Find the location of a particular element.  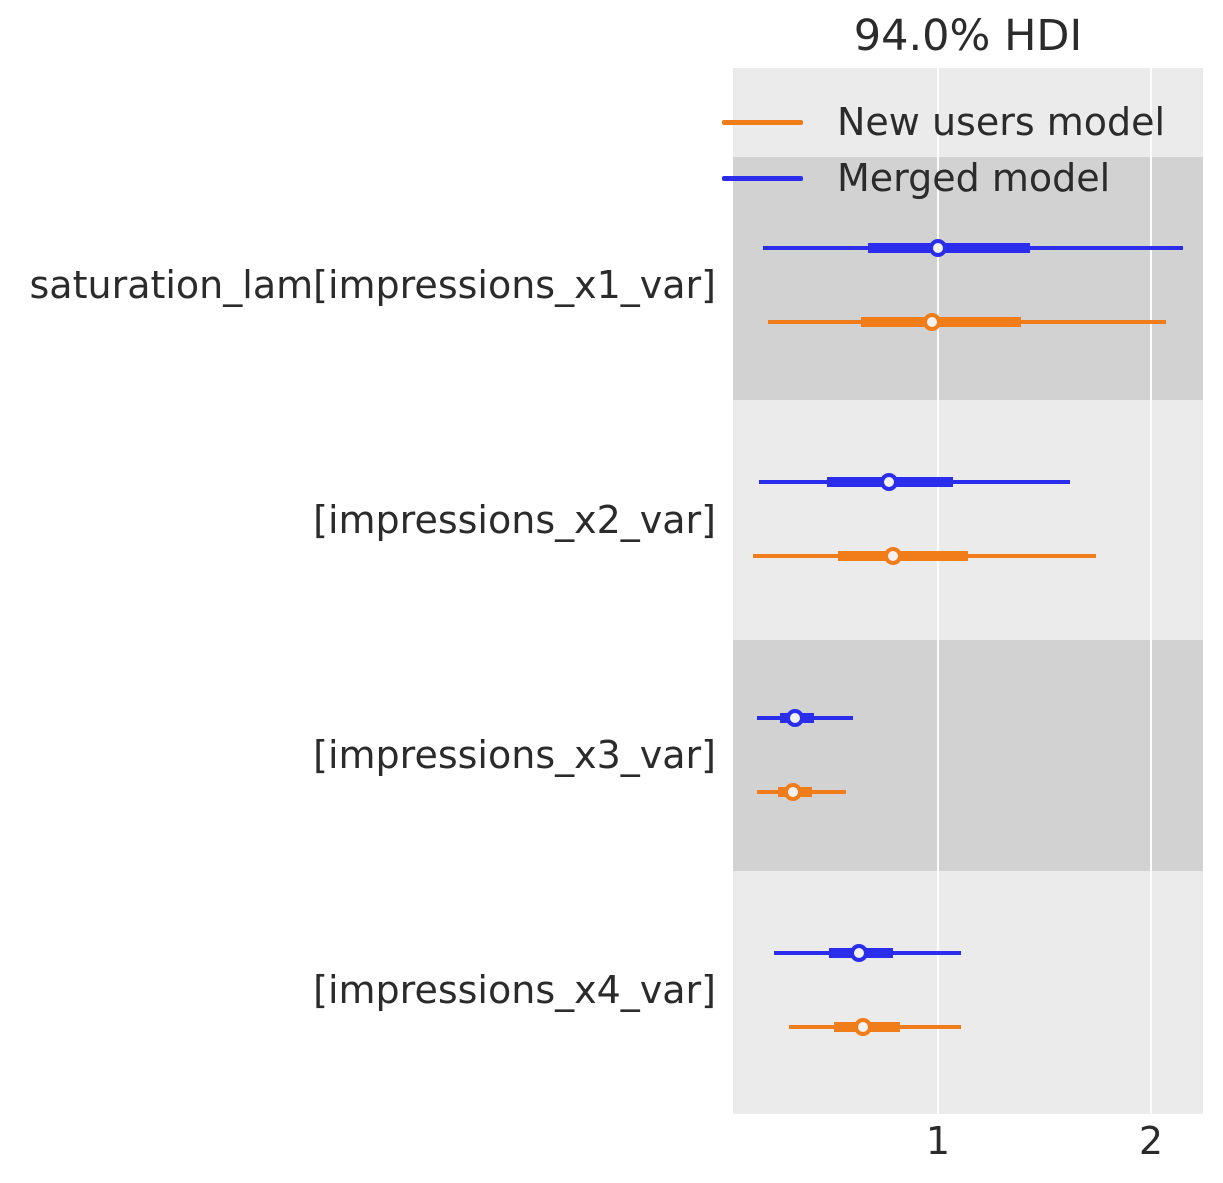

row-label: [impressions_x3_var] is located at coordinates (514, 755).